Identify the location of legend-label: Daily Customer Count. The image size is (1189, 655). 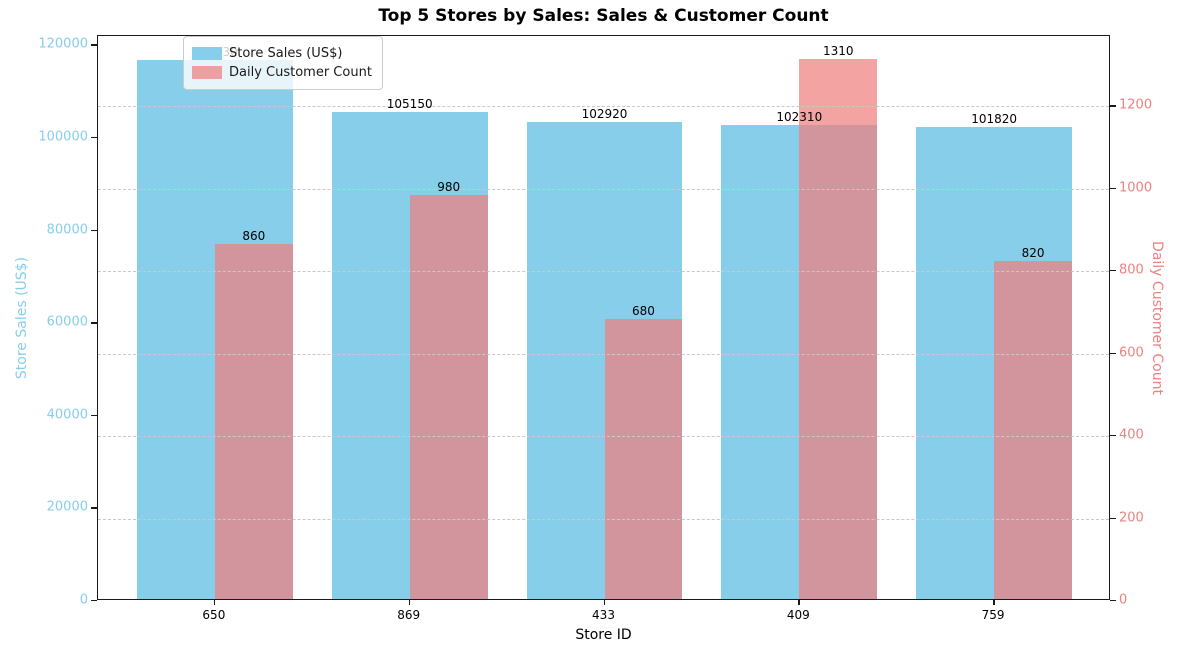
(300, 72).